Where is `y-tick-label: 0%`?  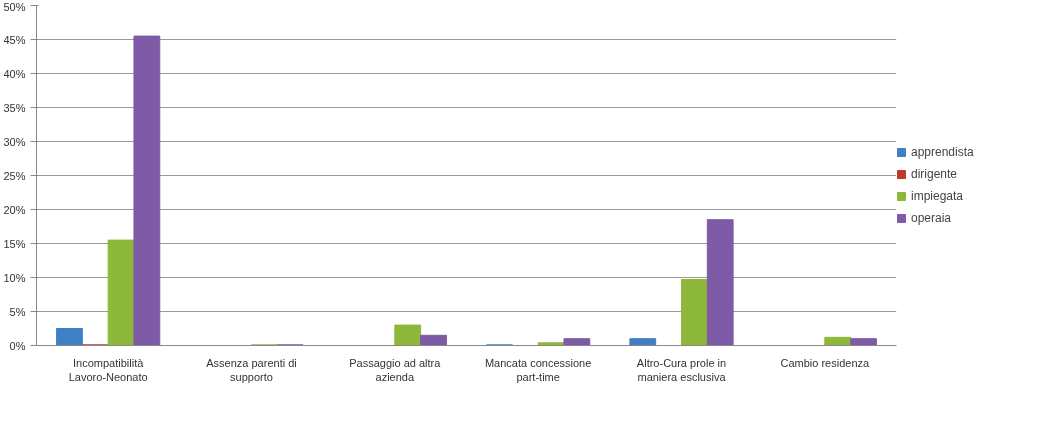
y-tick-label: 0% is located at coordinates (17, 345).